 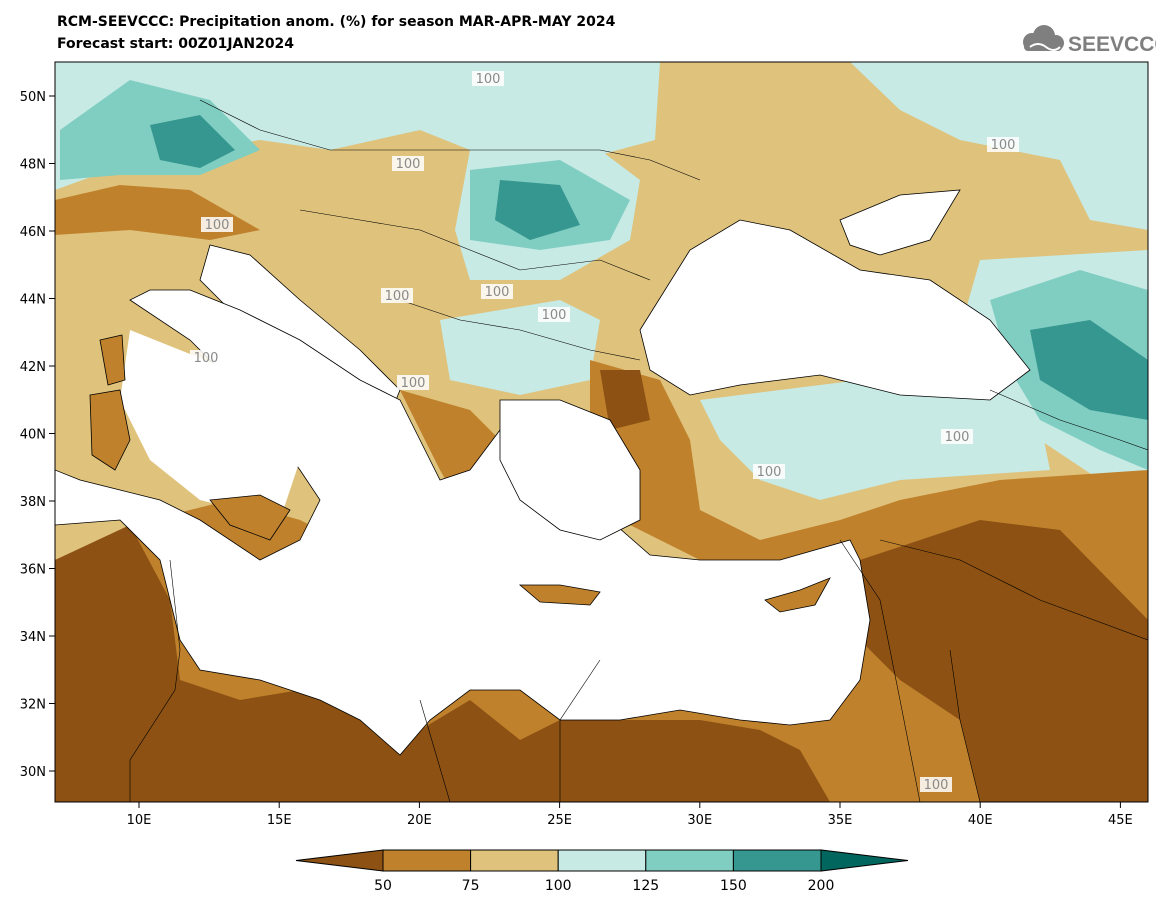 I want to click on lon-tick-label: 35E, so click(x=840, y=820).